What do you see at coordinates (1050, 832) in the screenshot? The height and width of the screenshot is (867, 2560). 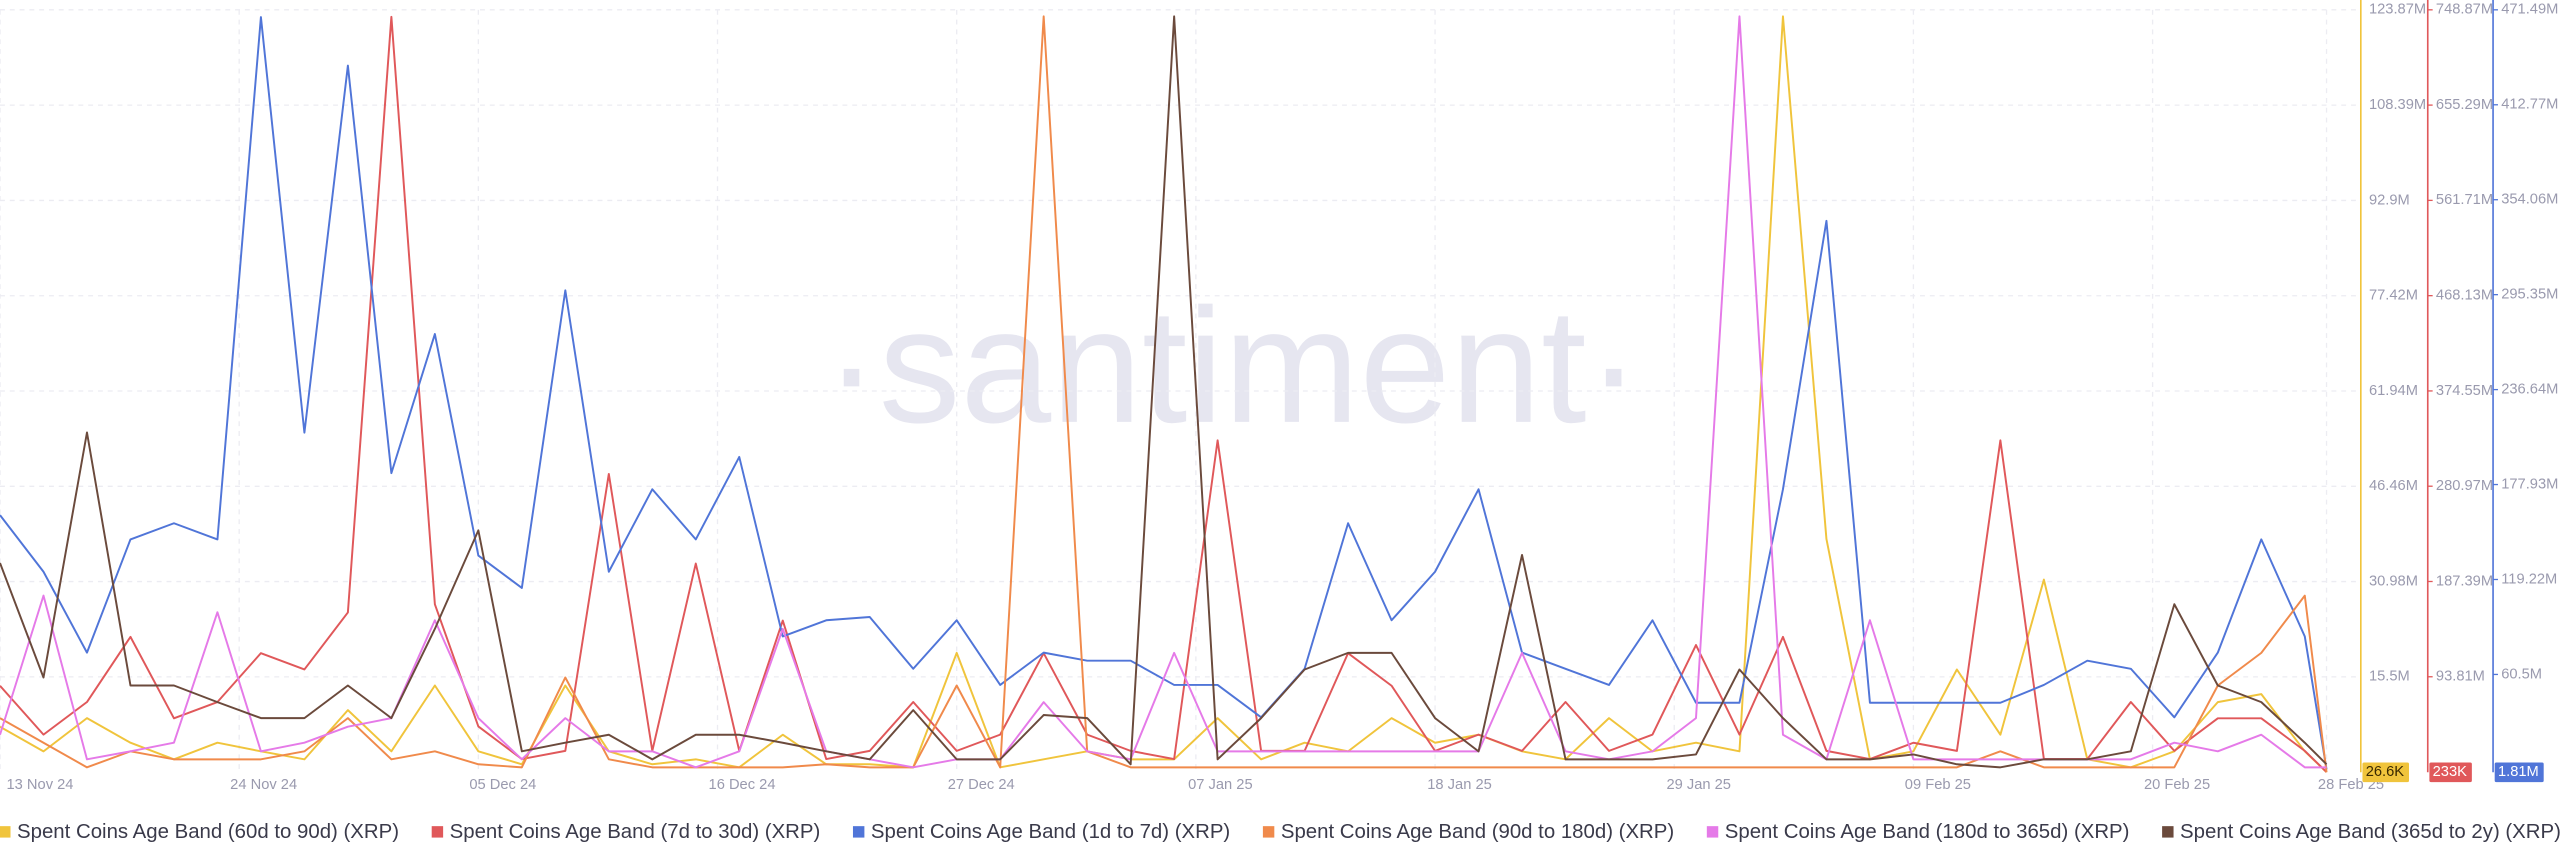 I see `legend-label: Spent Coins Age Band (1d to 7d) (XRP)` at bounding box center [1050, 832].